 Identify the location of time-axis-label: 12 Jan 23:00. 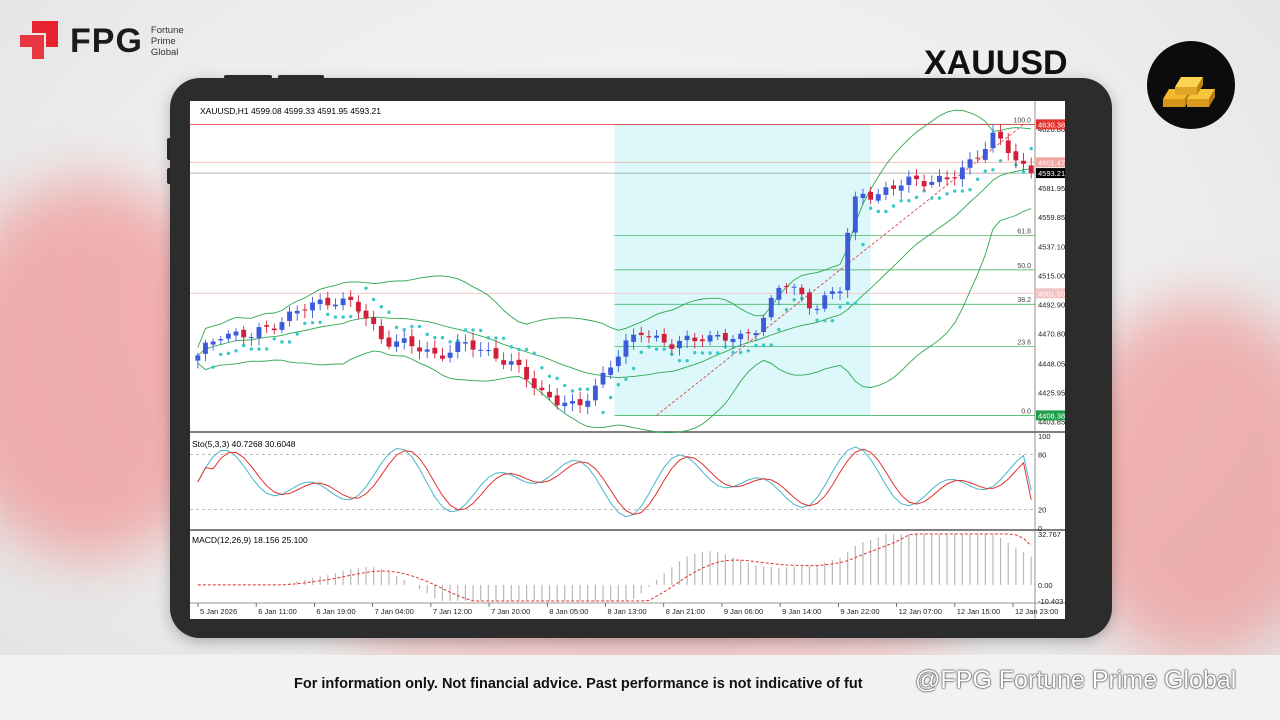
(1036, 611).